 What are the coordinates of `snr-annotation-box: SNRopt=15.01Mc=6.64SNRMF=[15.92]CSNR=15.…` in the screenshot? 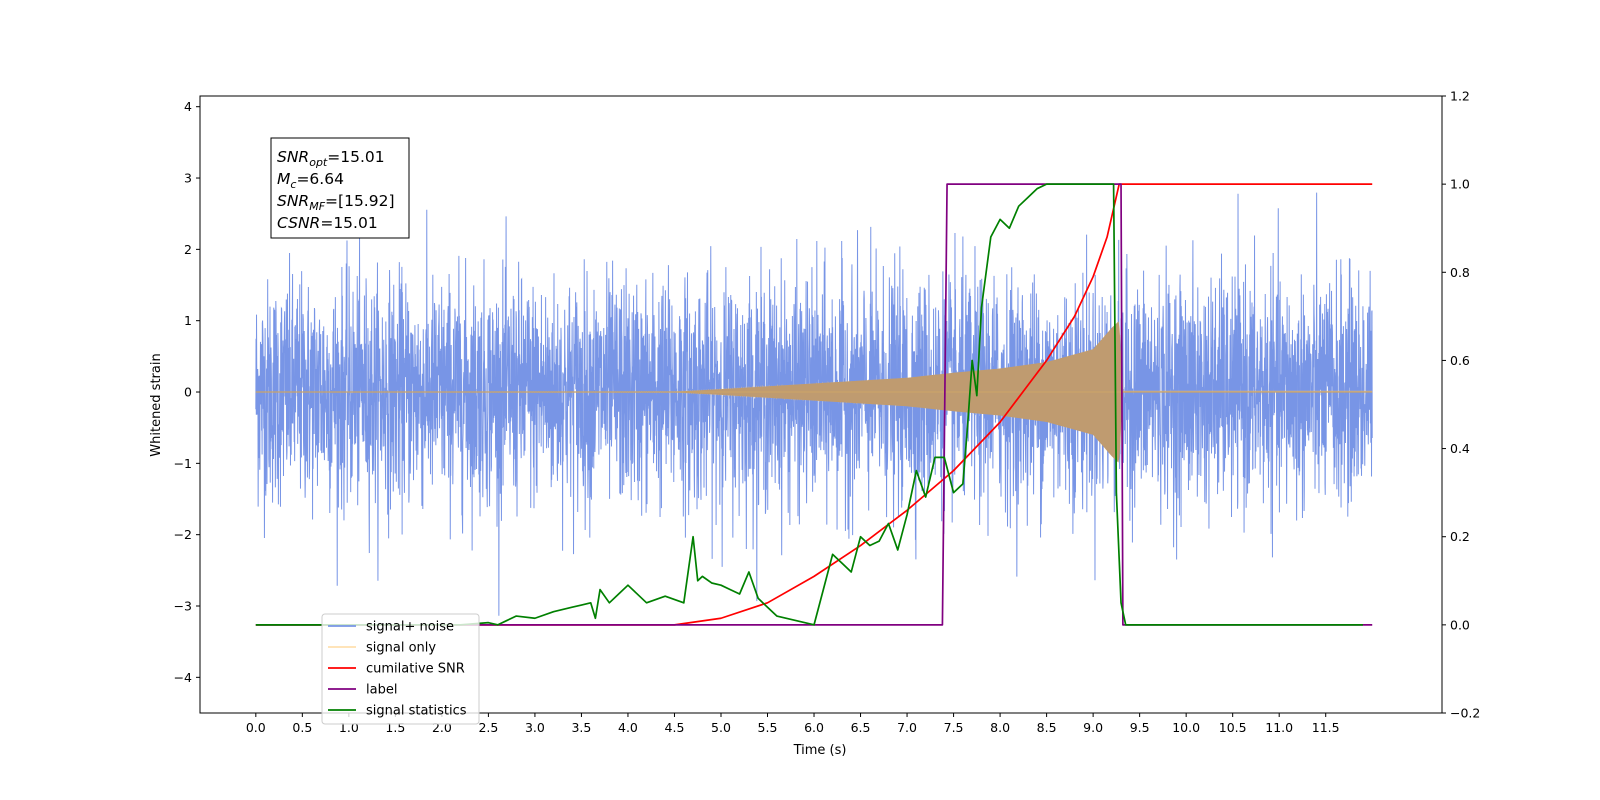 It's located at (340, 188).